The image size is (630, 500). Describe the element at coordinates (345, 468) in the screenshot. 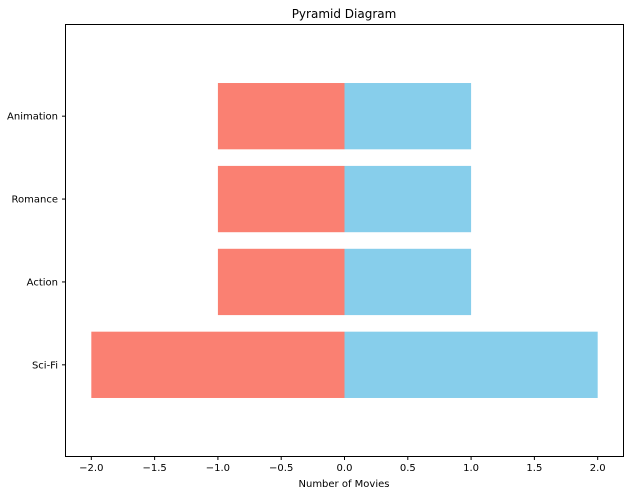

I see `x-tick-label: 0.0` at that location.